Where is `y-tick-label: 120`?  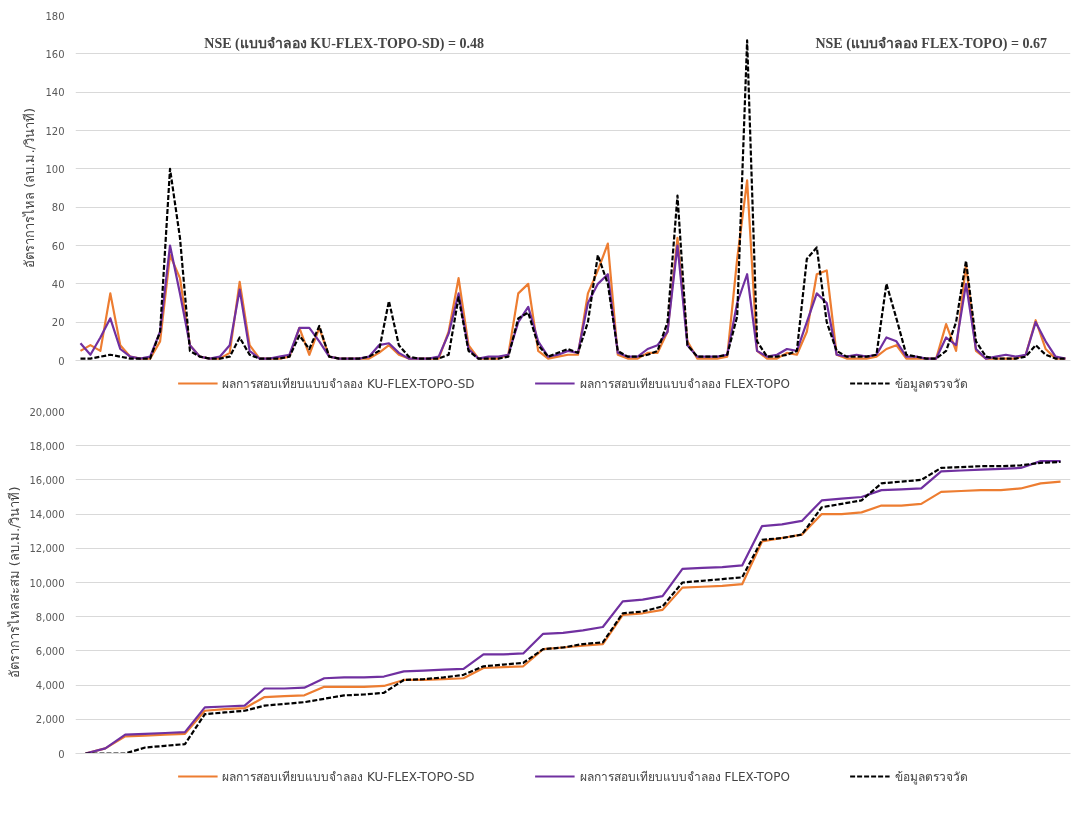
y-tick-label: 120 is located at coordinates (55, 131).